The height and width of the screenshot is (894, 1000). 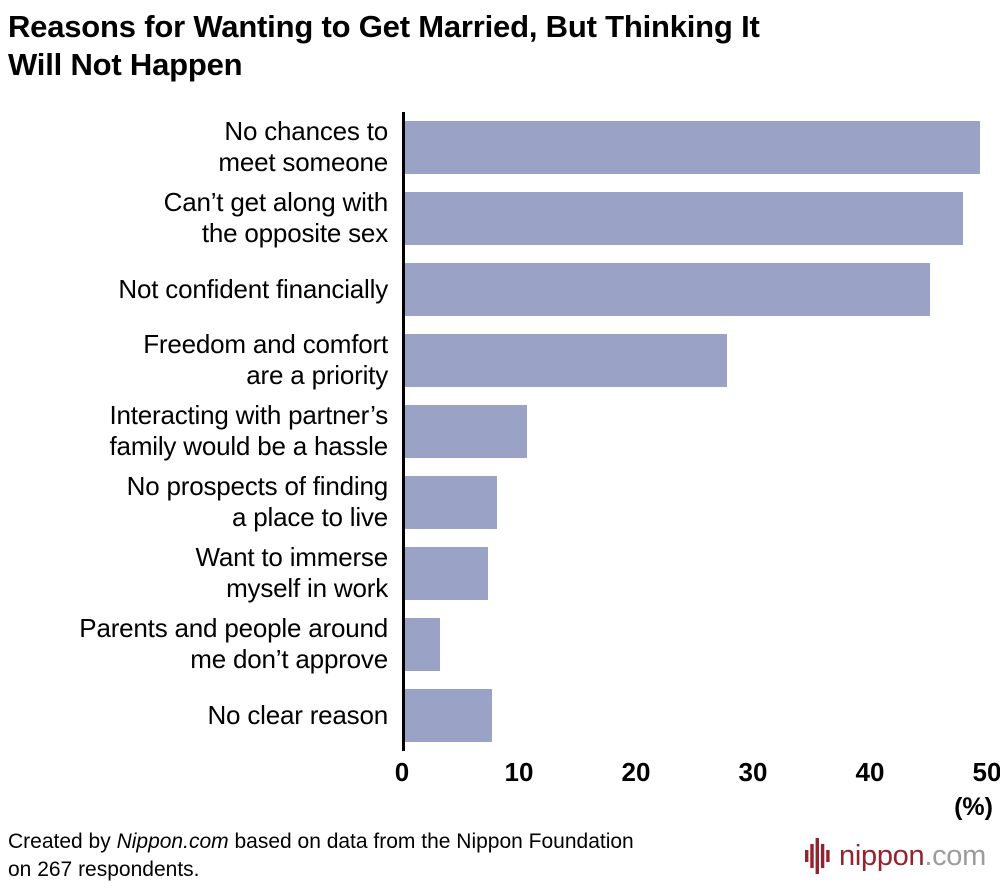 I want to click on category-label: No chances to meet someone, so click(x=303, y=147).